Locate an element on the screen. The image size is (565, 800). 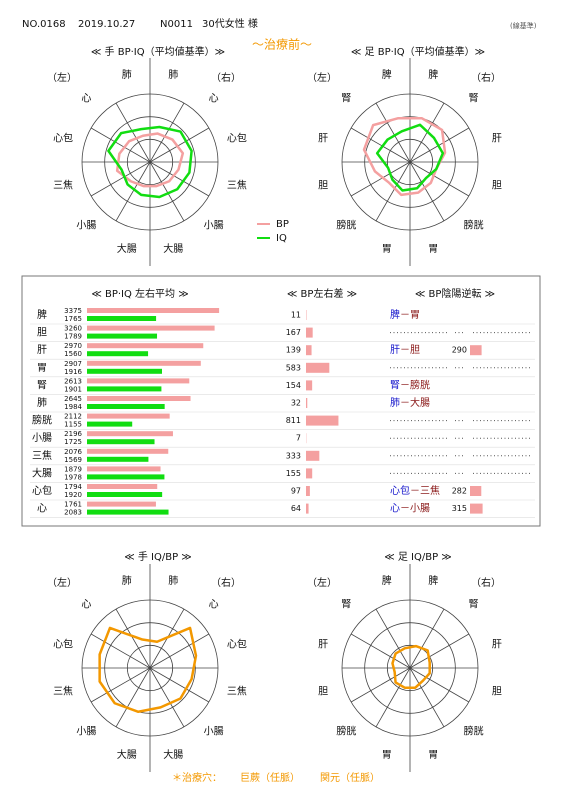
row-name: 肝 is located at coordinates (42, 350).